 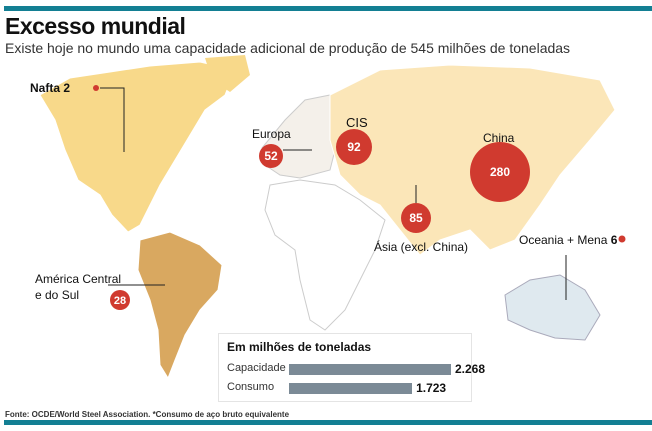 What do you see at coordinates (328, 422) in the screenshot?
I see `bottom-rule` at bounding box center [328, 422].